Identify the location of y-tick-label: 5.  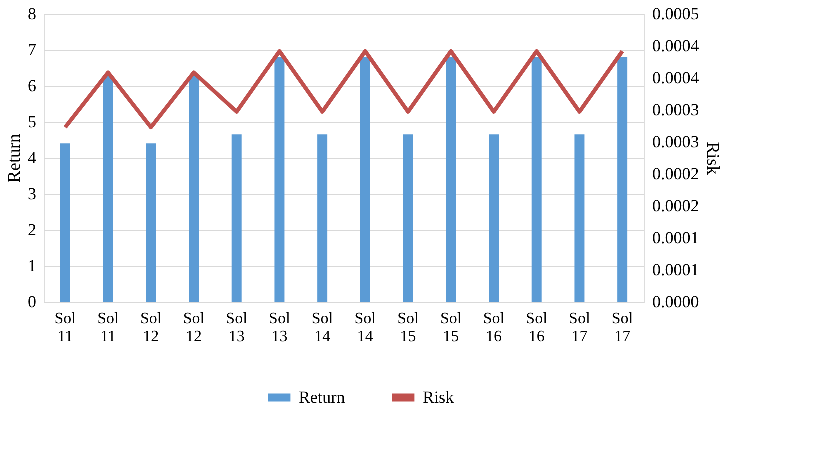
(32, 122).